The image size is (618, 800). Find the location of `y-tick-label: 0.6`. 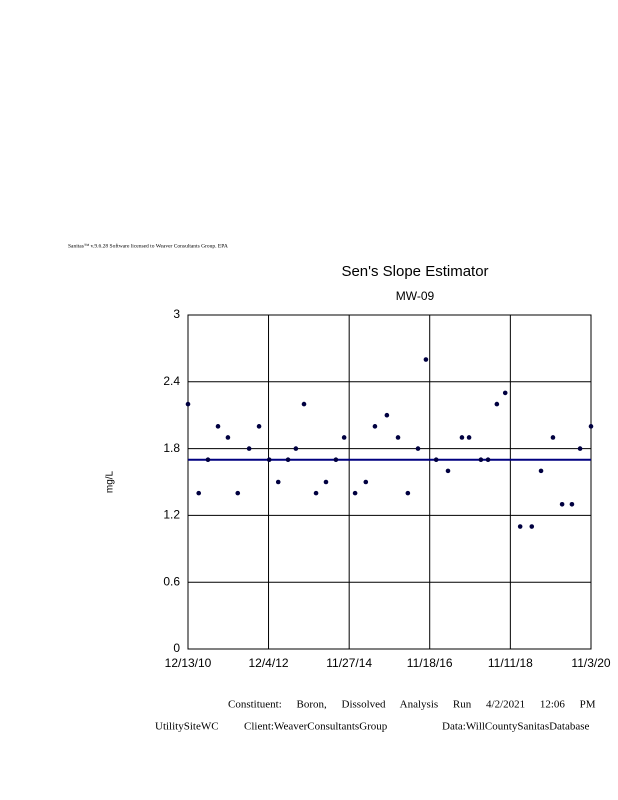

y-tick-label: 0.6 is located at coordinates (171, 581).